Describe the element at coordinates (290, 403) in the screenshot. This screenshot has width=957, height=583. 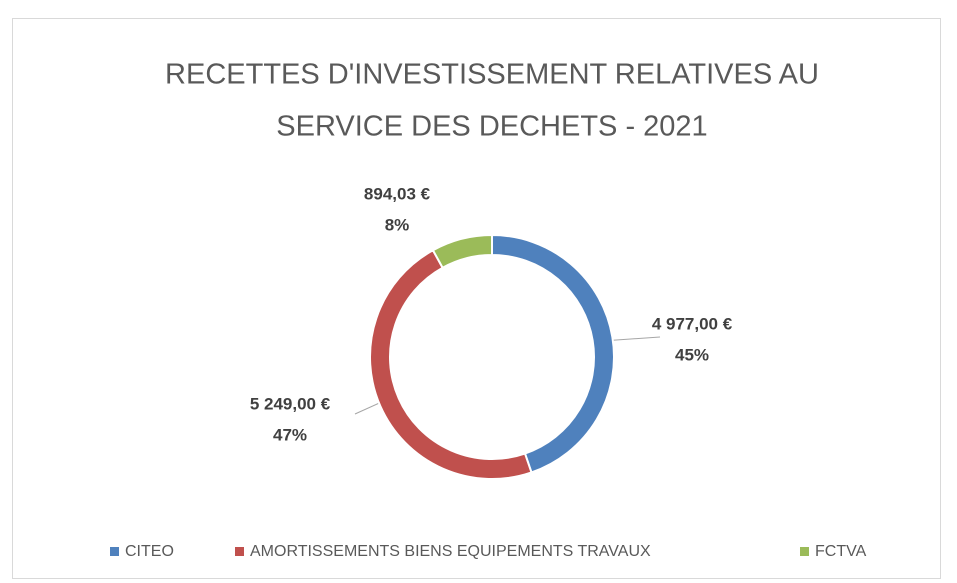
I see `value-label: 5 249,00 €` at that location.